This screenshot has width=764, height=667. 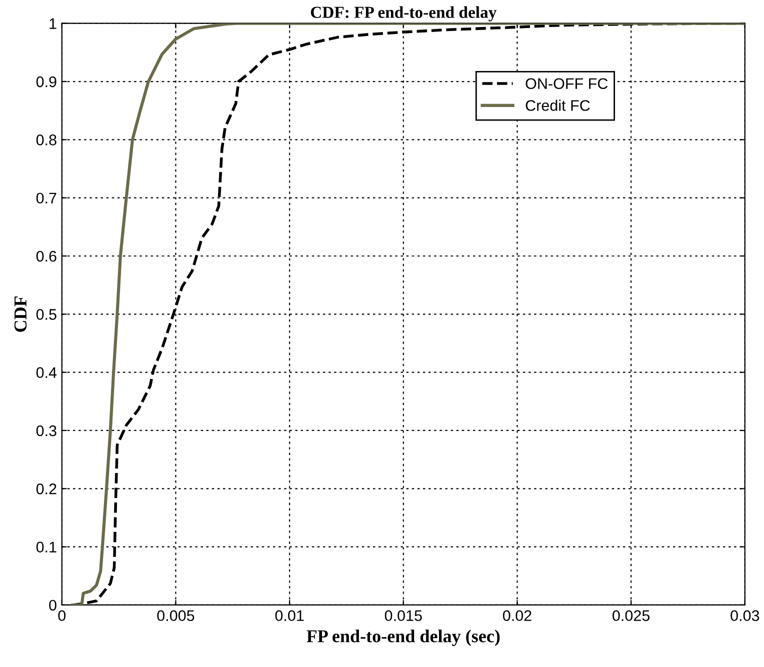 I want to click on y-tick-label: 0.3, so click(x=46, y=430).